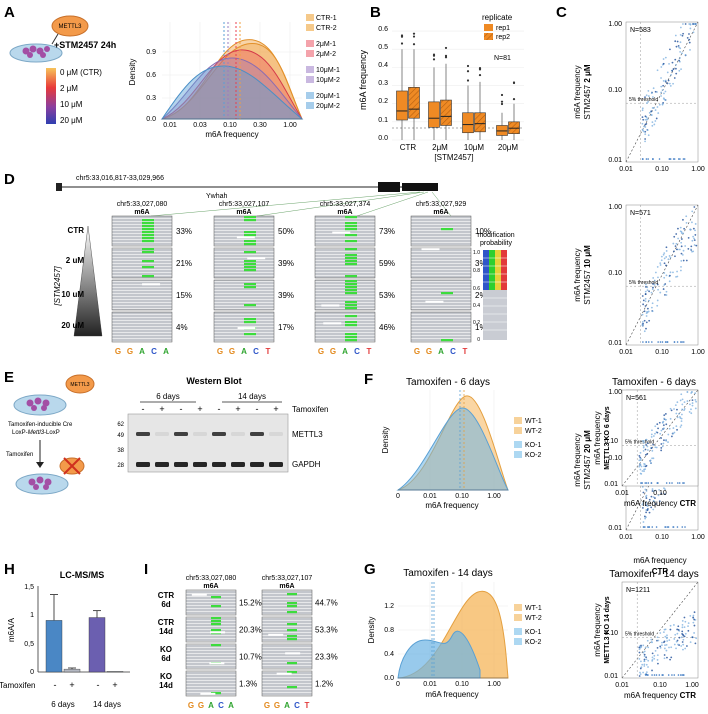 The image size is (708, 714). I want to click on x-tick: 0.10, so click(660, 493).